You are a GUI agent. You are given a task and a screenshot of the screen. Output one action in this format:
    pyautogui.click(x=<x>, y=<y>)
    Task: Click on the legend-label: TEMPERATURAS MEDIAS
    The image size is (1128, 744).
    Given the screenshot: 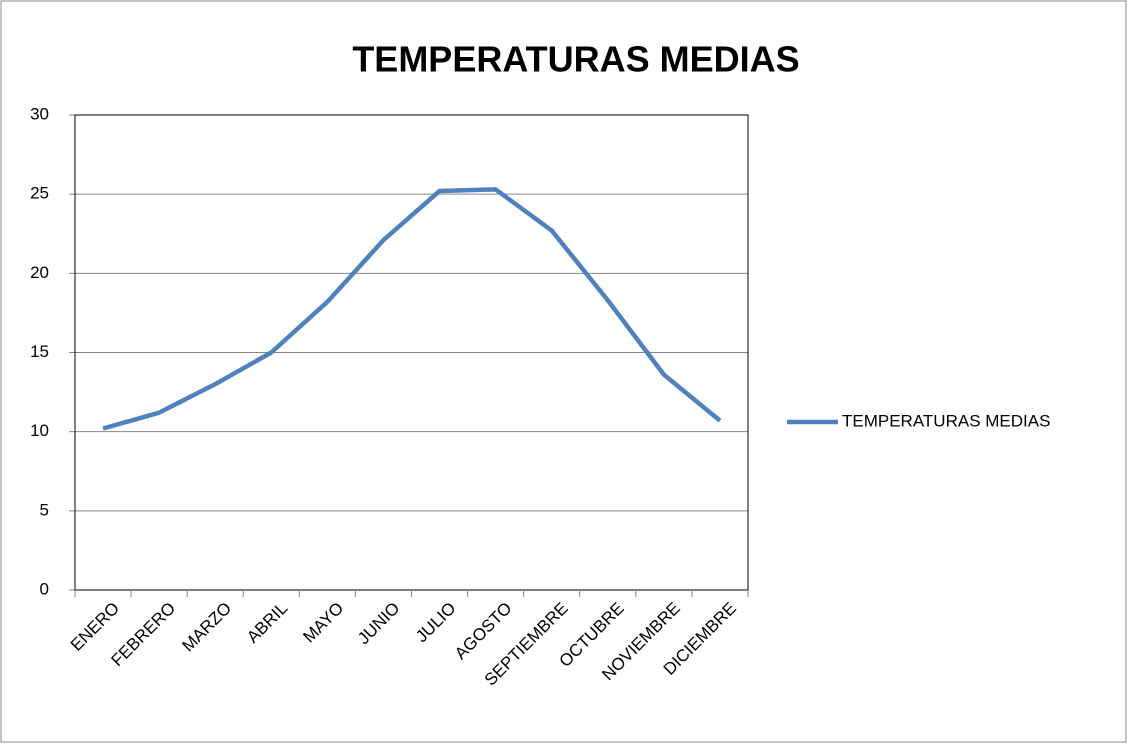 What is the action you would take?
    pyautogui.click(x=946, y=420)
    